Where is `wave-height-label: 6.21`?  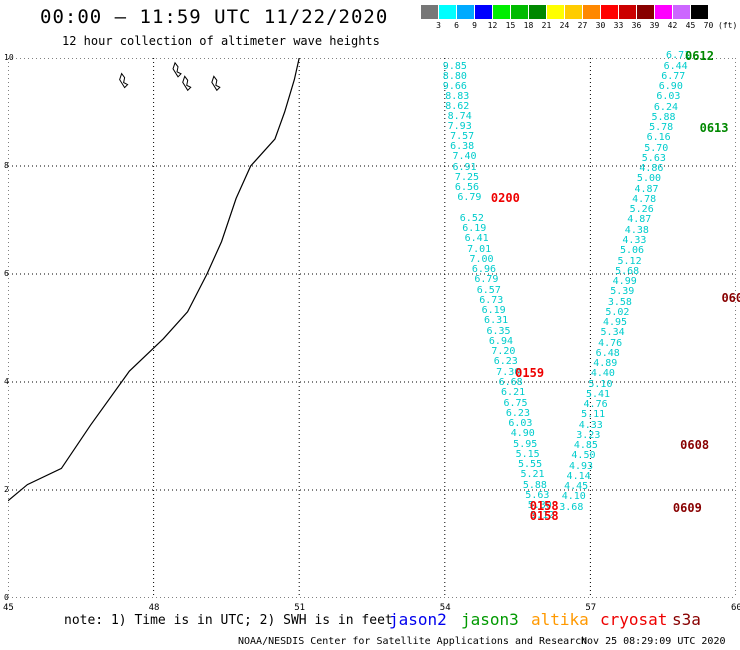
wave-height-label: 6.21 is located at coordinates (513, 393).